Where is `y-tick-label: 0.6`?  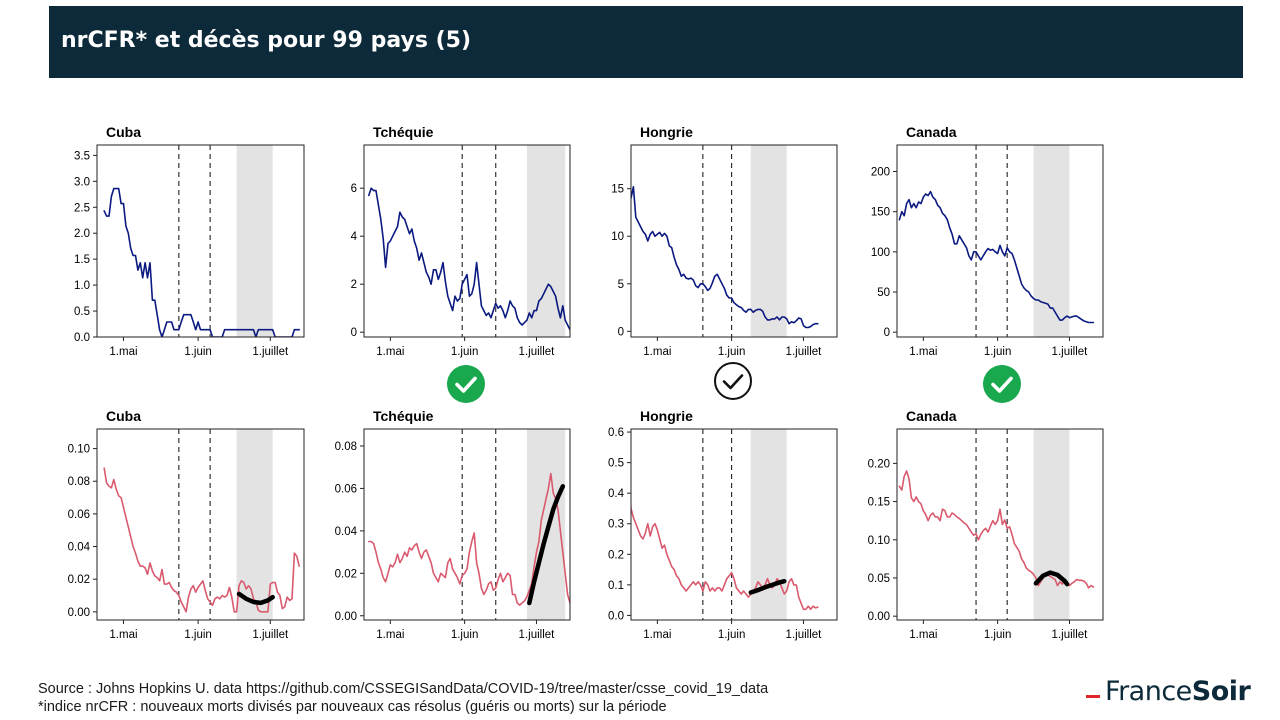
y-tick-label: 0.6 is located at coordinates (616, 433).